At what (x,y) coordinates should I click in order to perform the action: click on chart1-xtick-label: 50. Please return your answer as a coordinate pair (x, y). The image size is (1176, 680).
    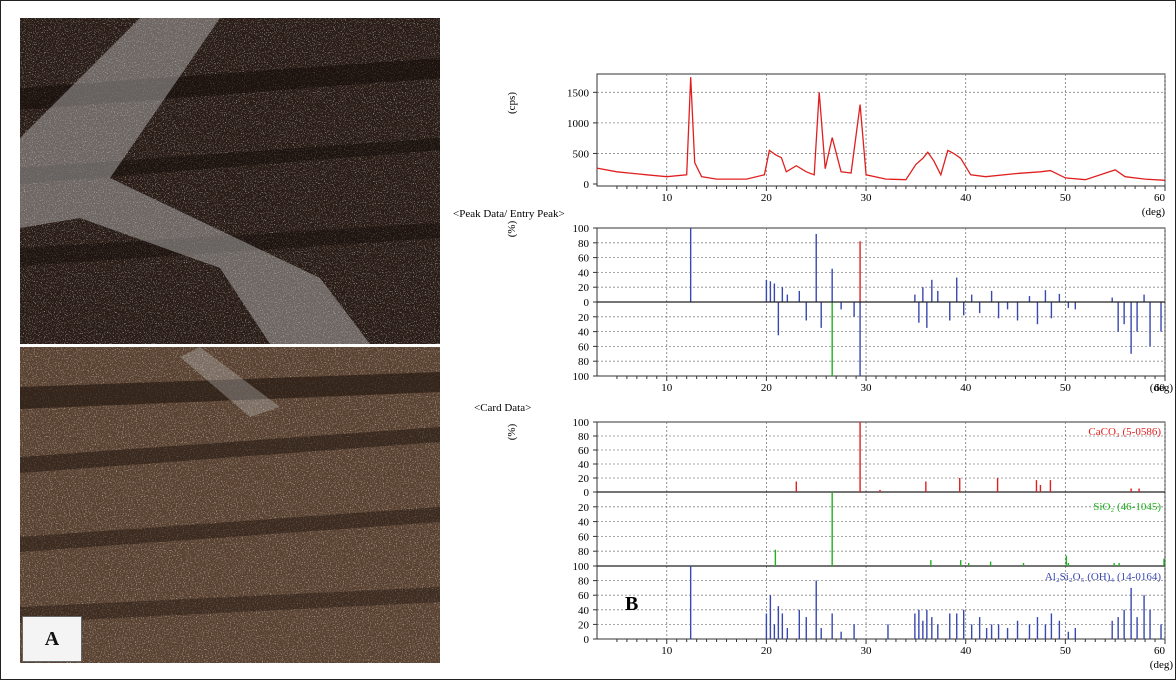
    Looking at the image, I should click on (1066, 198).